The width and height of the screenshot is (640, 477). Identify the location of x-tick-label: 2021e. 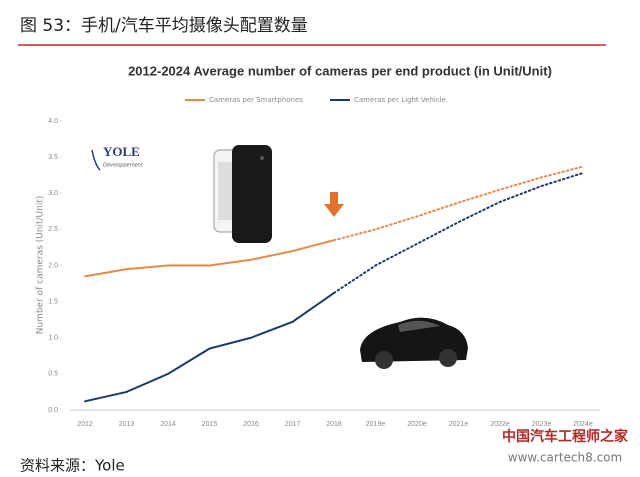
(459, 424).